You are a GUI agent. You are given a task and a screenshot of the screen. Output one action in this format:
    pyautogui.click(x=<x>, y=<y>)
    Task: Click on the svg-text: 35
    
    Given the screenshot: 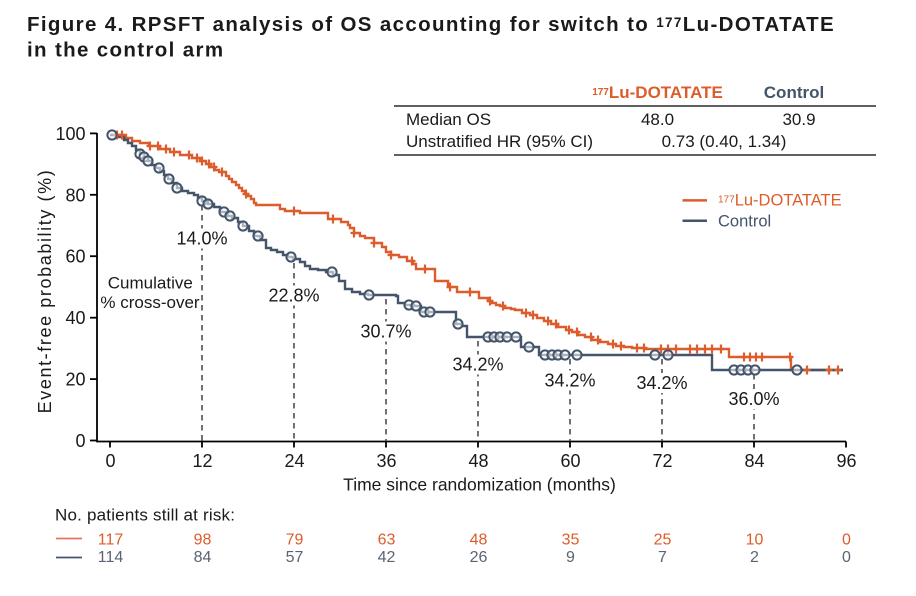 What is the action you would take?
    pyautogui.click(x=571, y=540)
    